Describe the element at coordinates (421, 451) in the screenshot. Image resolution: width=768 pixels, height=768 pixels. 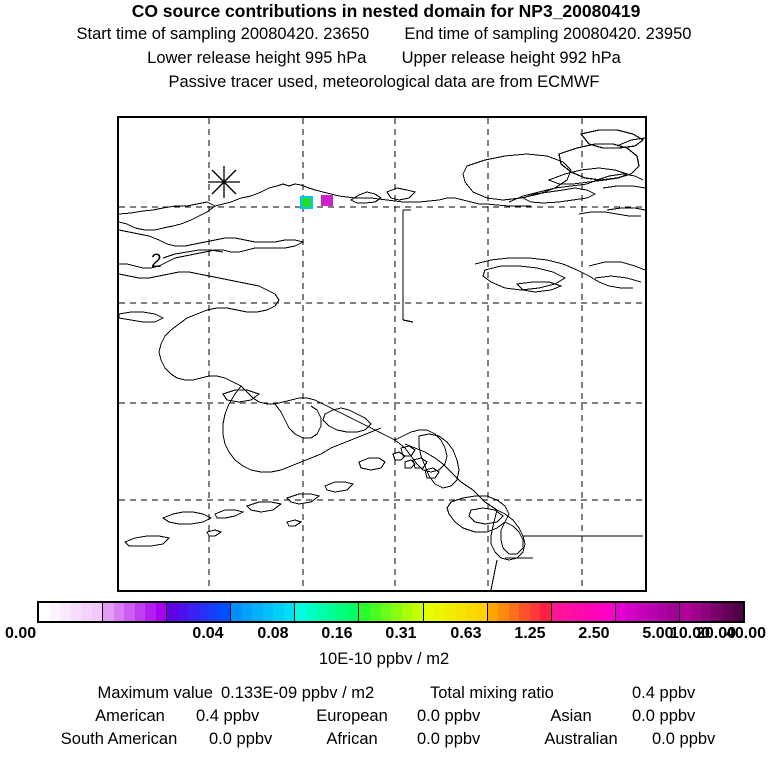
I see `se-alaska-panhandle` at that location.